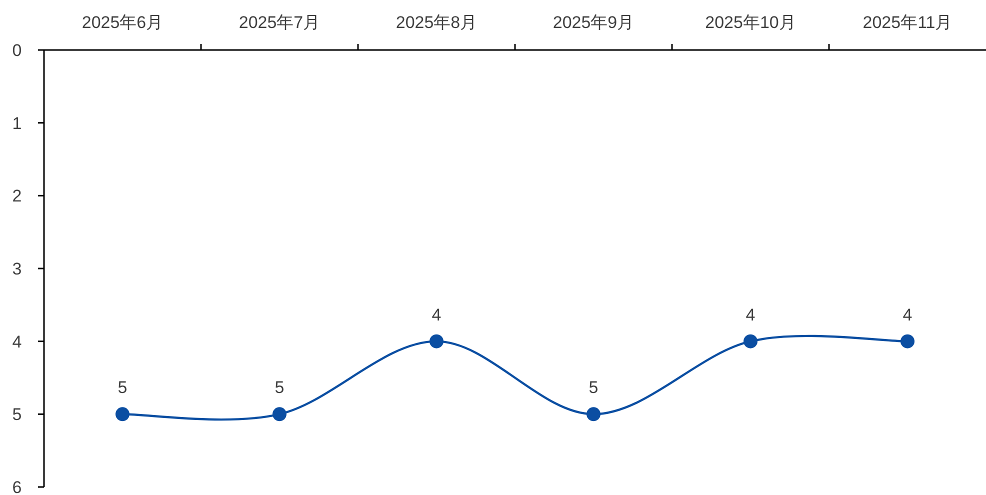 This screenshot has height=495, width=986. Describe the element at coordinates (123, 22) in the screenshot. I see `x-tick-label: 2025年6月` at that location.